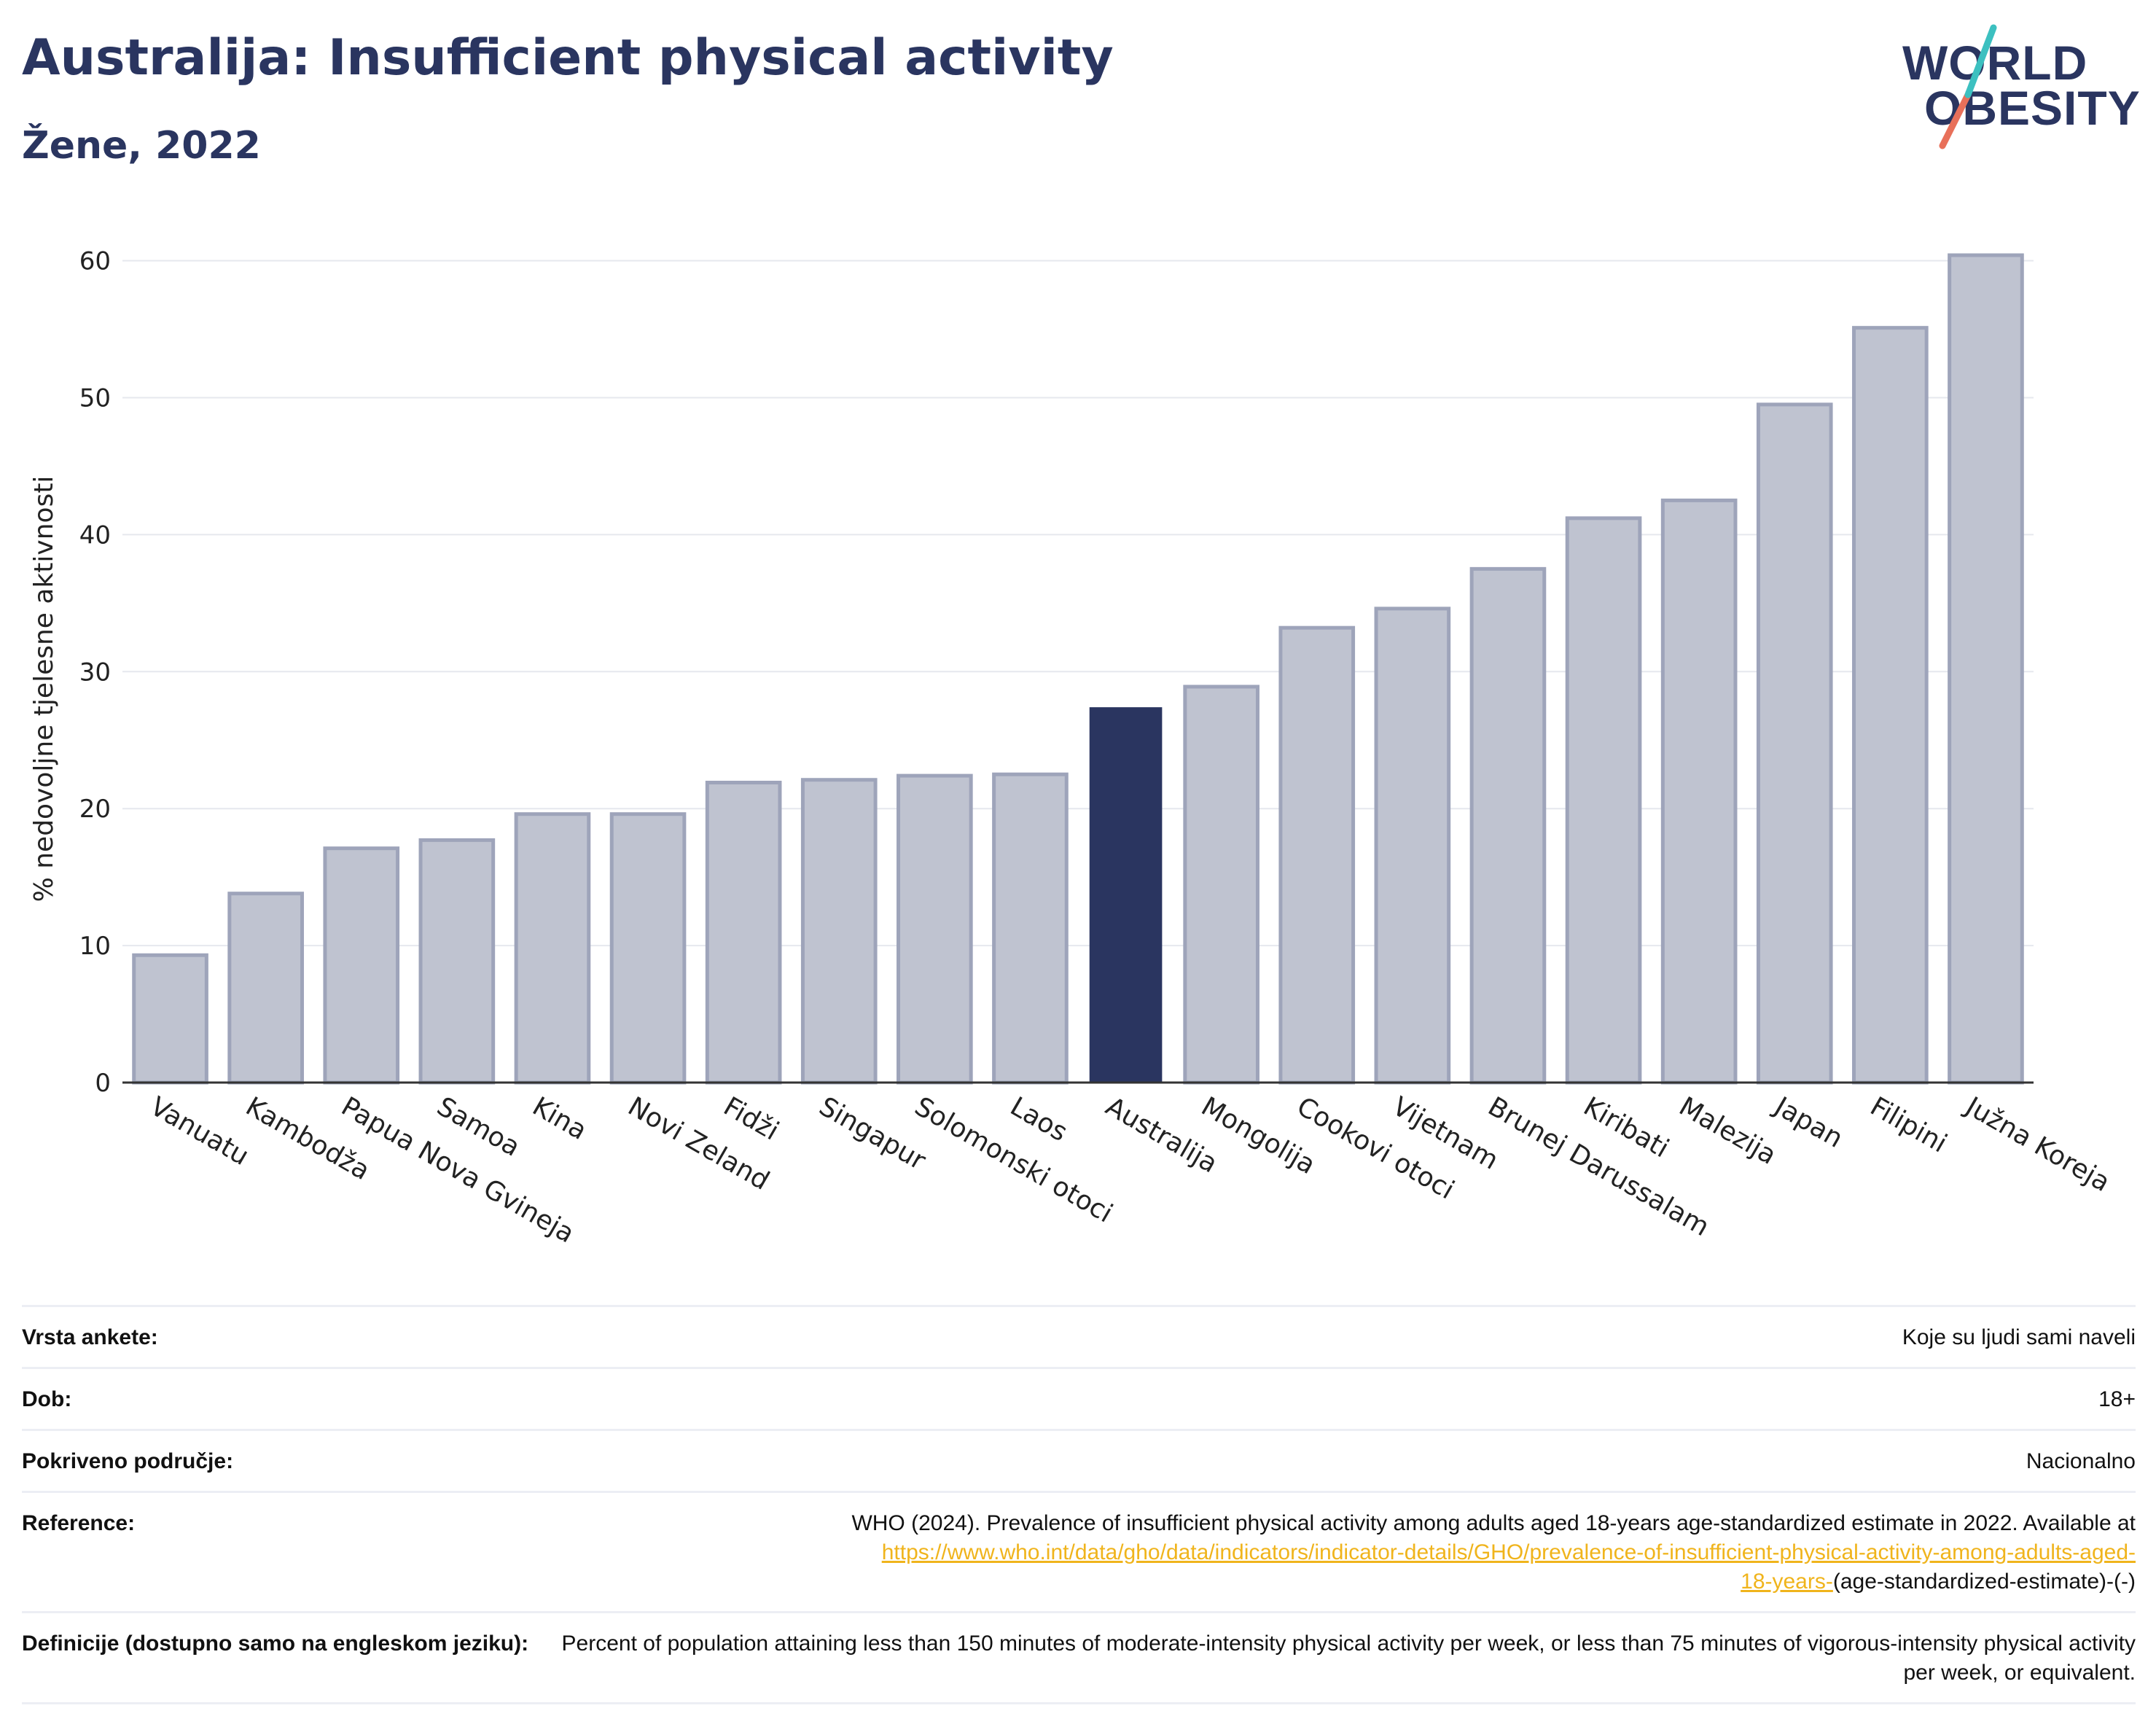 The height and width of the screenshot is (1735, 2156). I want to click on y-tick-label: 10, so click(95, 946).